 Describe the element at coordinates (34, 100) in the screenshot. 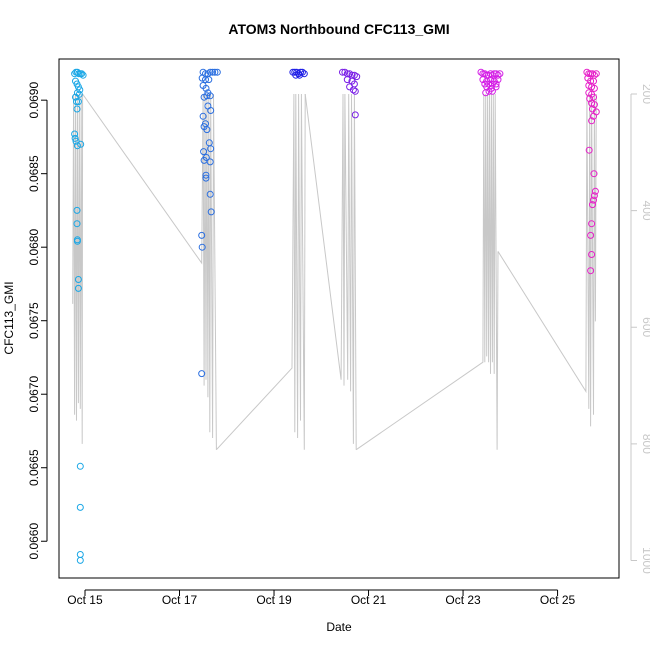

I see `y-tick-label-7: 0.0690` at that location.